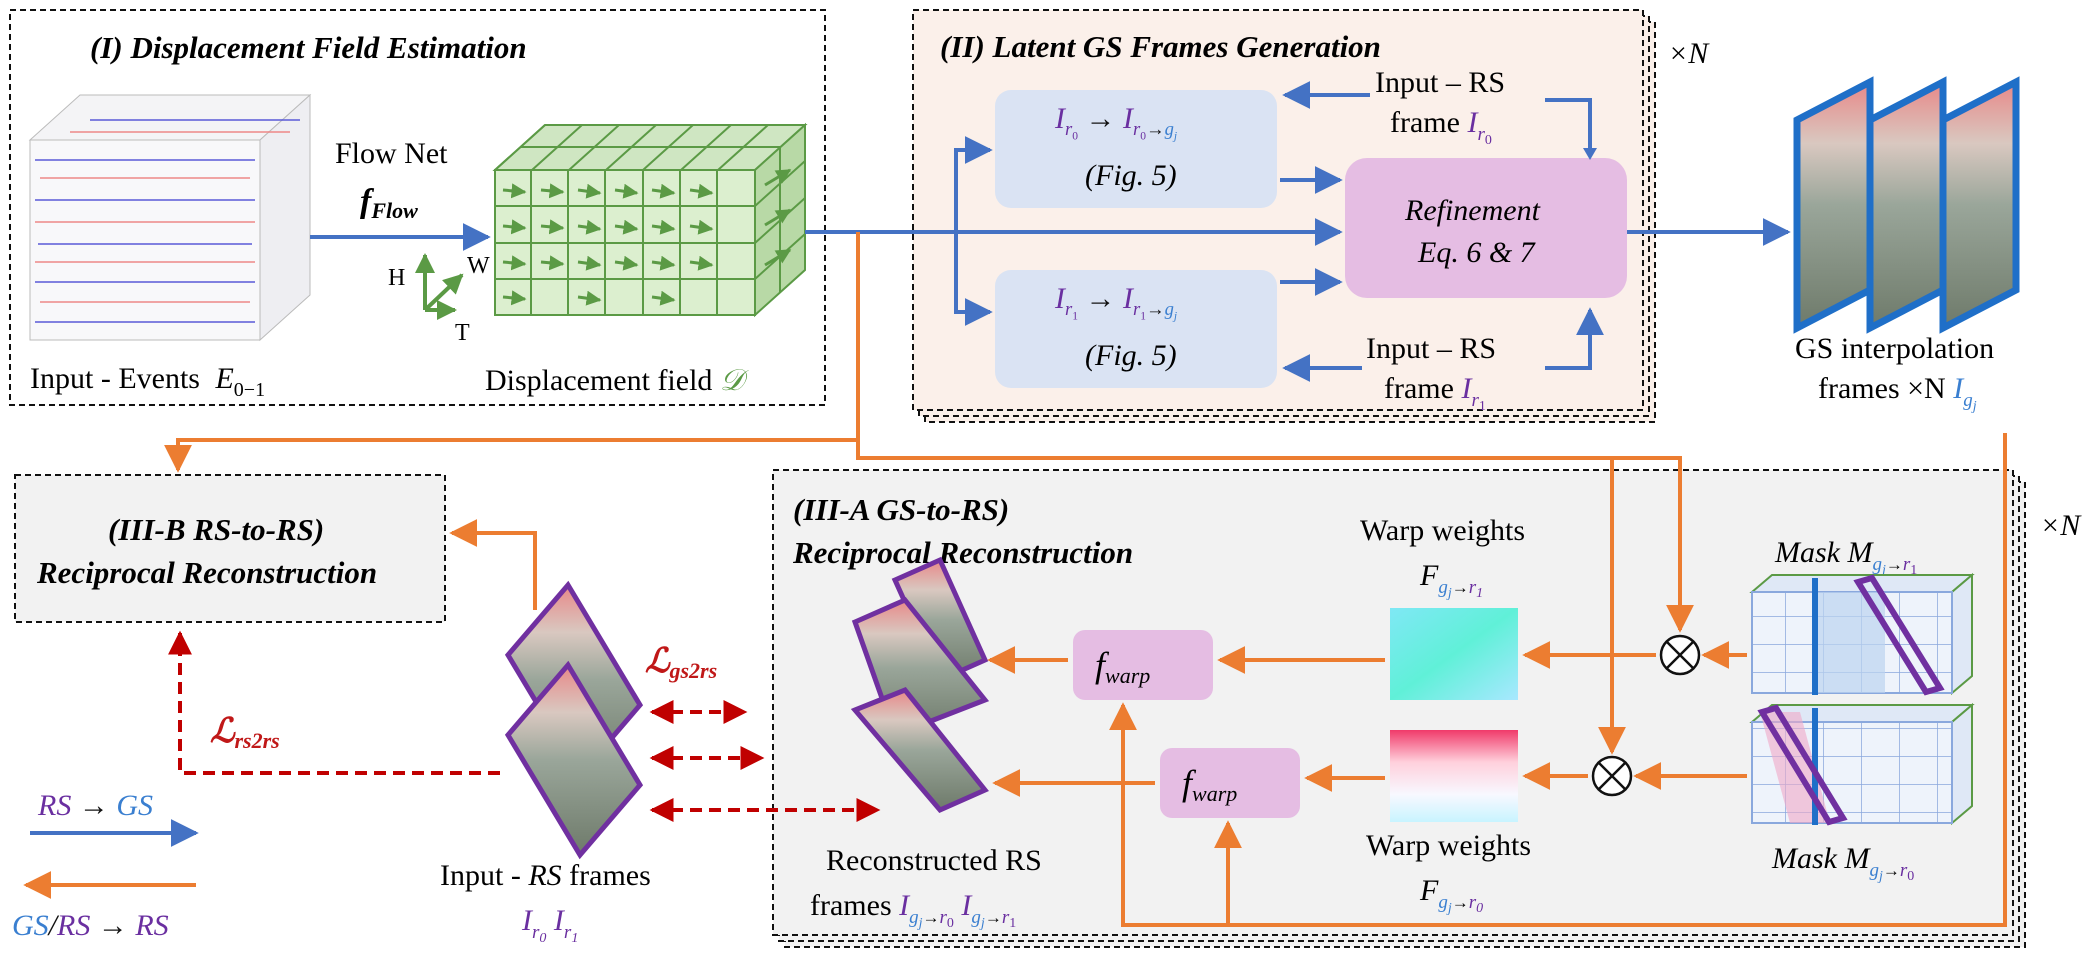 The image size is (2089, 955). What do you see at coordinates (1160, 46) in the screenshot?
I see `stage2-title: (II) Latent GS Frames Generation` at bounding box center [1160, 46].